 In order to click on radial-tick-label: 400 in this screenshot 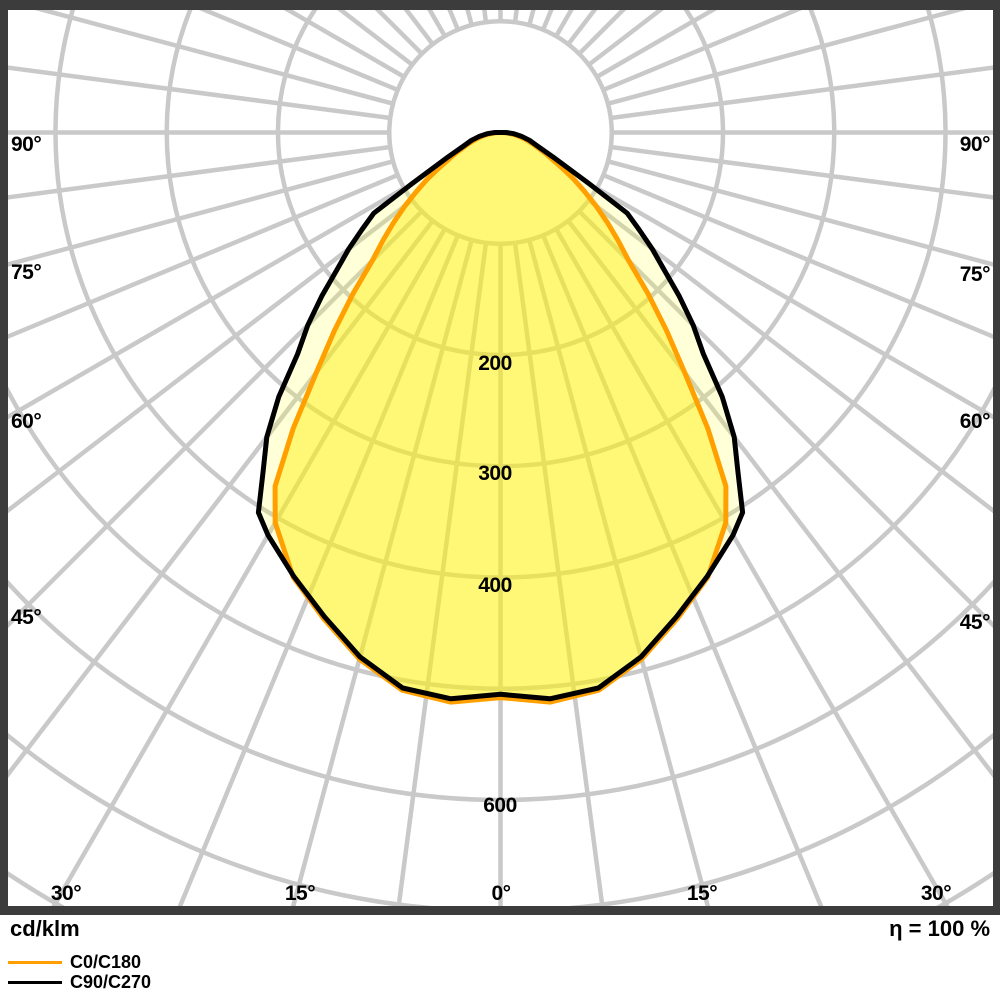, I will do `click(495, 585)`.